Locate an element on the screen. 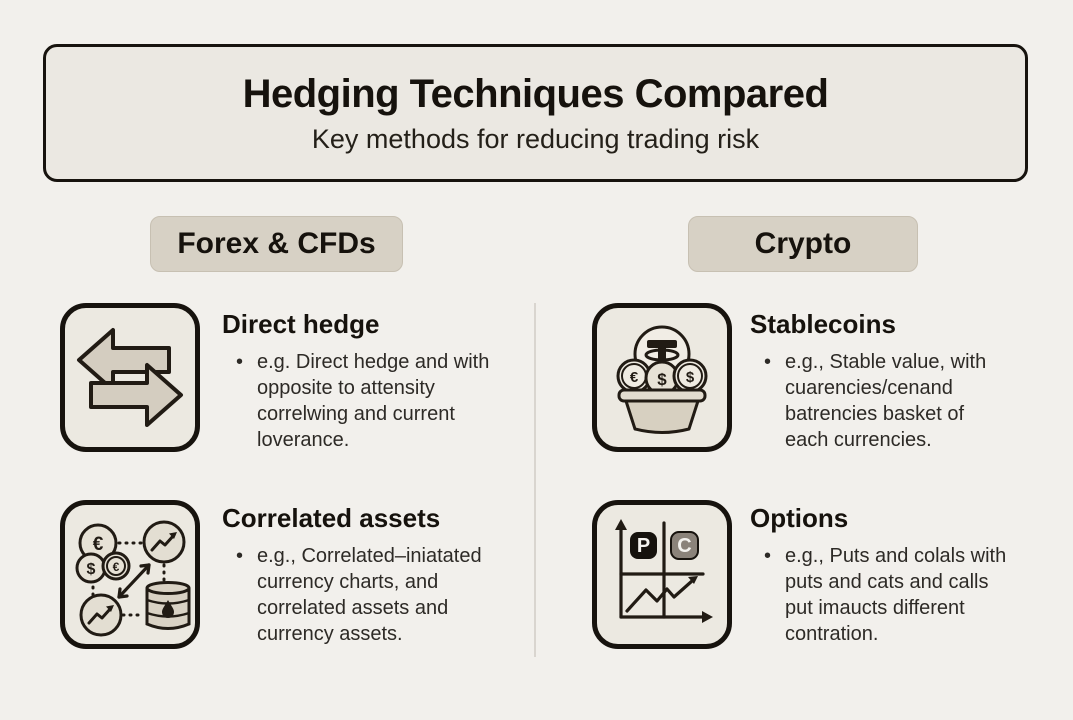 The image size is (1073, 720). column-divider is located at coordinates (535, 480).